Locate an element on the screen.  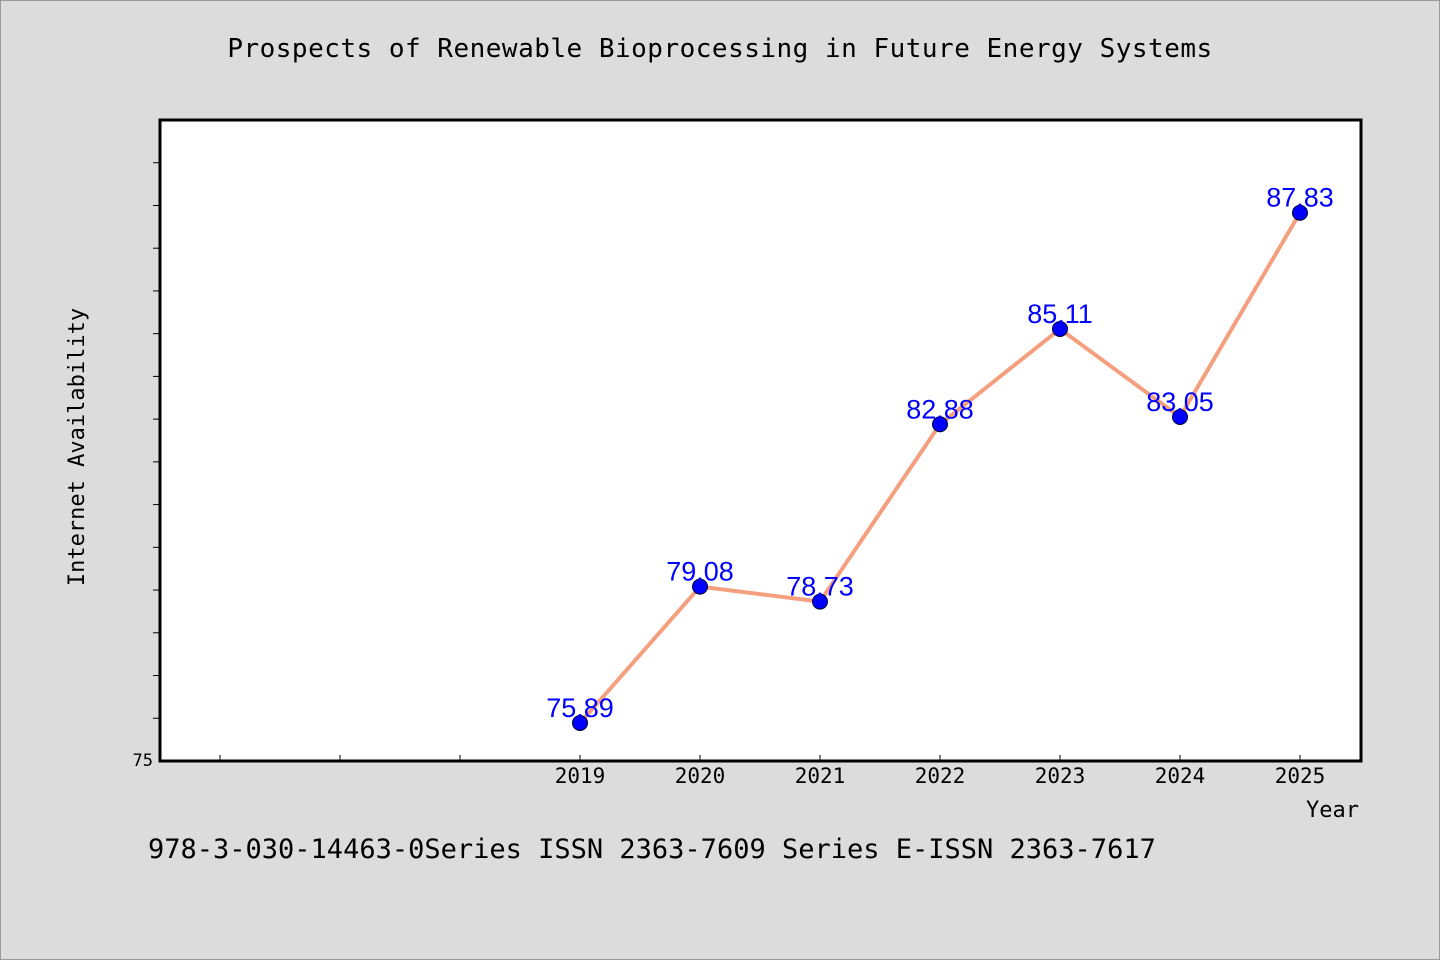
data-label: 82.88 is located at coordinates (940, 409).